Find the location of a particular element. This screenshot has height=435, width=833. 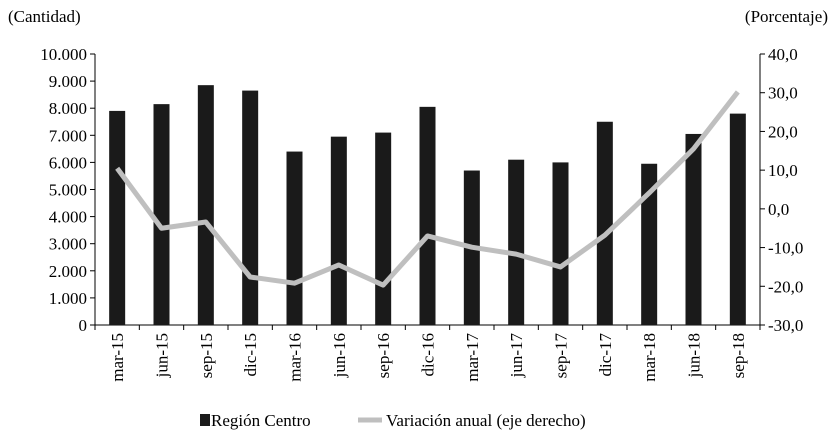

y-tick-label: 9.000 is located at coordinates (68, 81).